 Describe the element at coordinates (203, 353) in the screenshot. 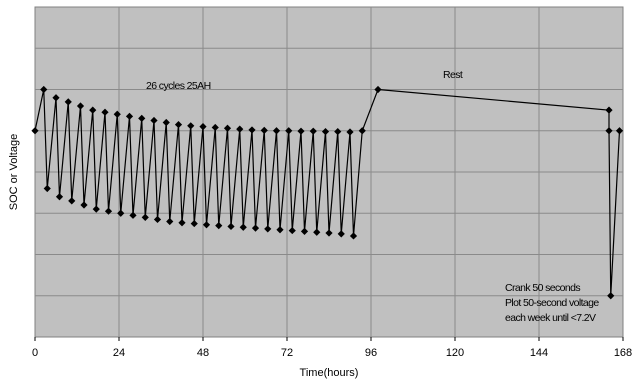

I see `x-tick-label: 48` at that location.